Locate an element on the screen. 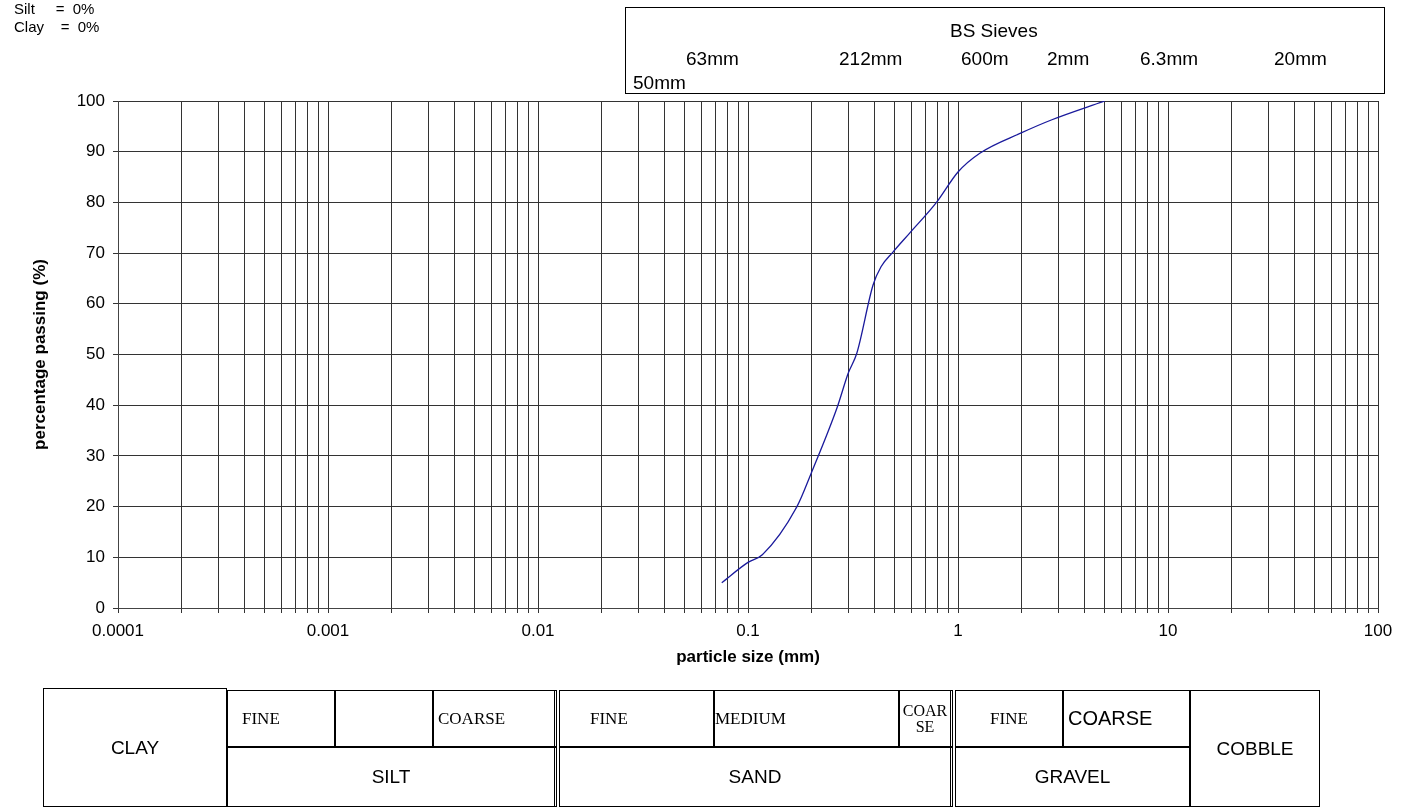 This screenshot has height=807, width=1405. y-tick-label: 20 is located at coordinates (95, 506).